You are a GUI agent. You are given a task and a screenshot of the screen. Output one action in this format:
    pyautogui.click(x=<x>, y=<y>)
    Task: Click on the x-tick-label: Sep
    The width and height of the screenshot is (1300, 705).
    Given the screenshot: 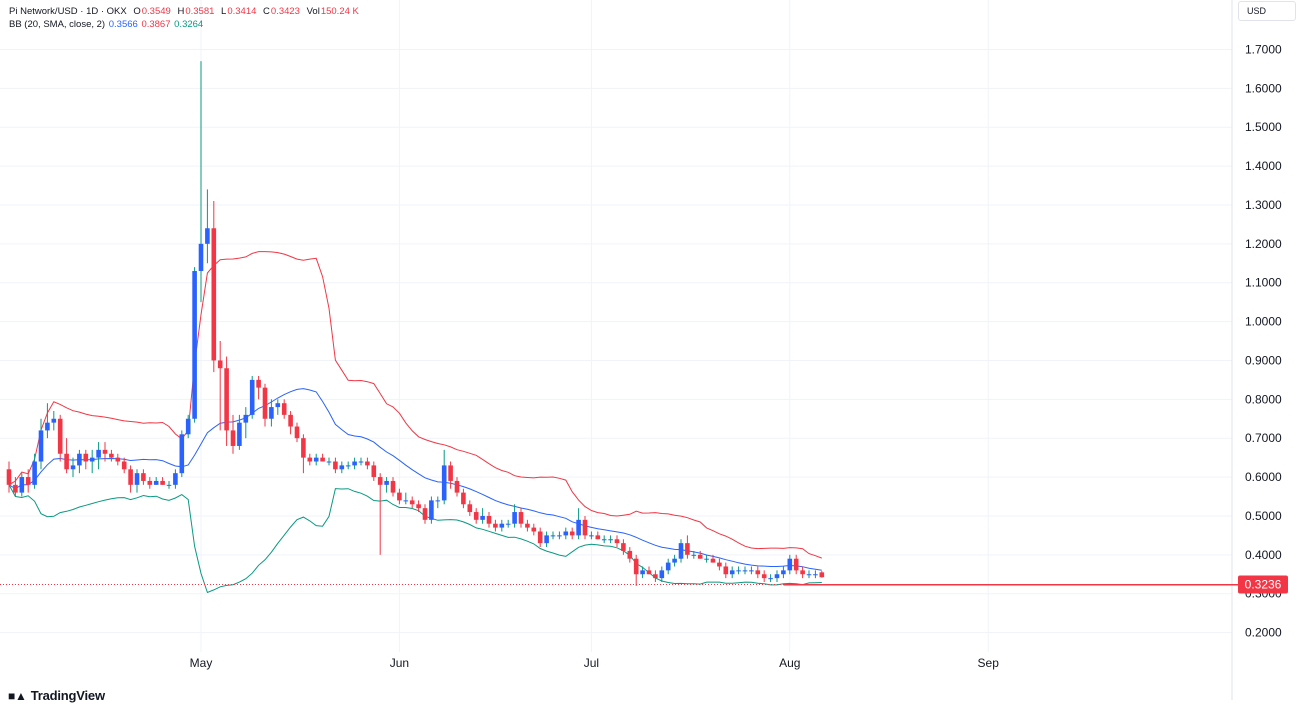 What is the action you would take?
    pyautogui.click(x=989, y=663)
    